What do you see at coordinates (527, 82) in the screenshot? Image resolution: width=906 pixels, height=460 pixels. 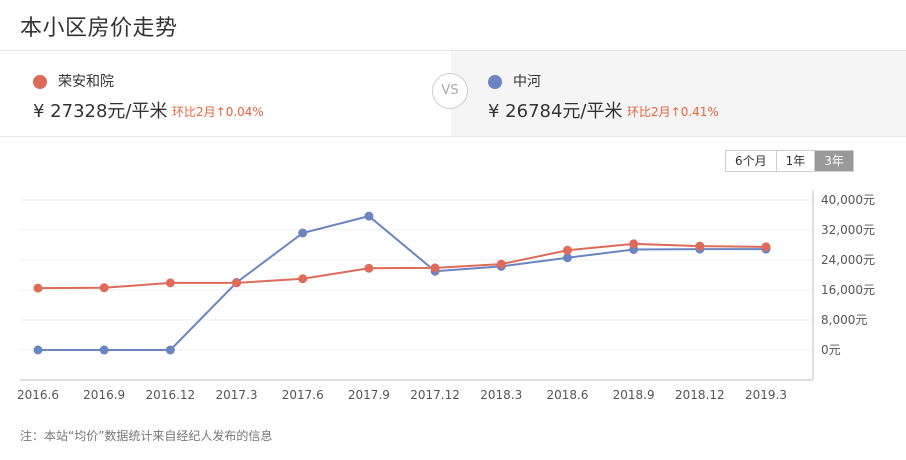 I see `compare-name: 中河` at bounding box center [527, 82].